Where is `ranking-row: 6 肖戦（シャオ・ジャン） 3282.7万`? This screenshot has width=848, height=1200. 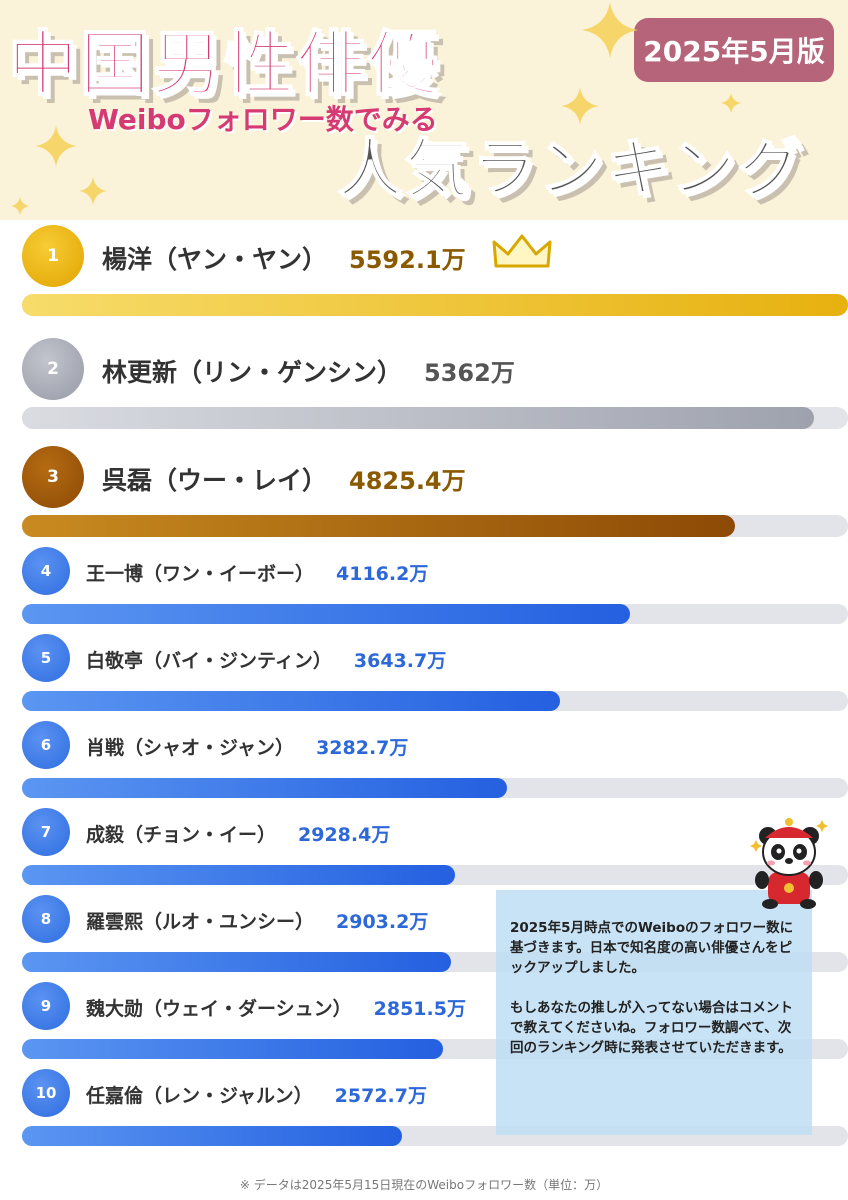
ranking-row: 6 肖戦（シャオ・ジャン） 3282.7万 is located at coordinates (424, 760).